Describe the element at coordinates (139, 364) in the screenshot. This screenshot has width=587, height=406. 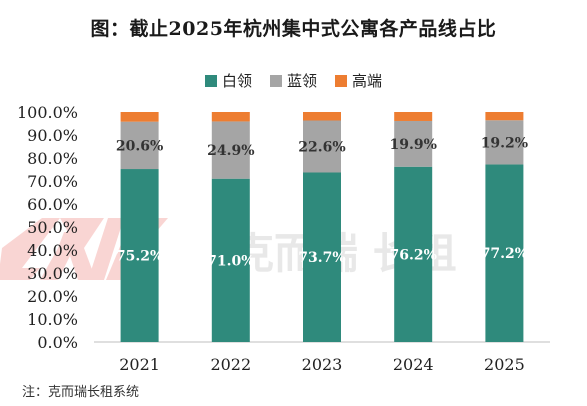
I see `x-tick-label: 2021` at that location.